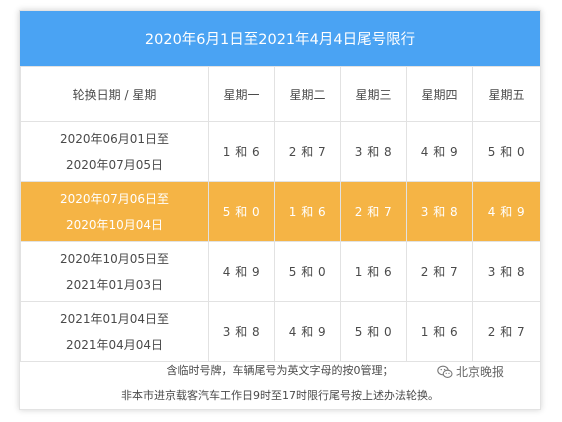  I want to click on range-start: 2021年01月04日至, so click(114, 318).